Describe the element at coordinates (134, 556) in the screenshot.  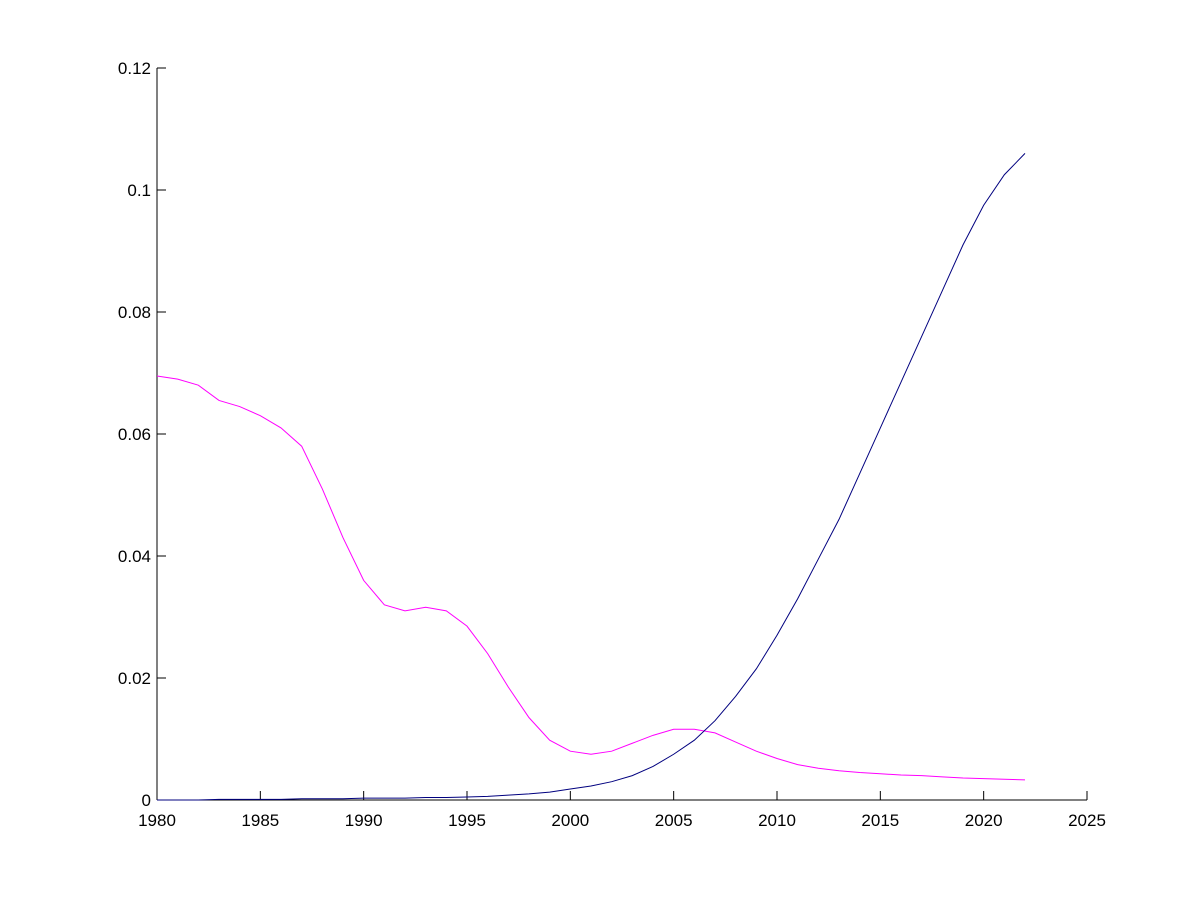
I see `y-tick-label: 0.04` at that location.